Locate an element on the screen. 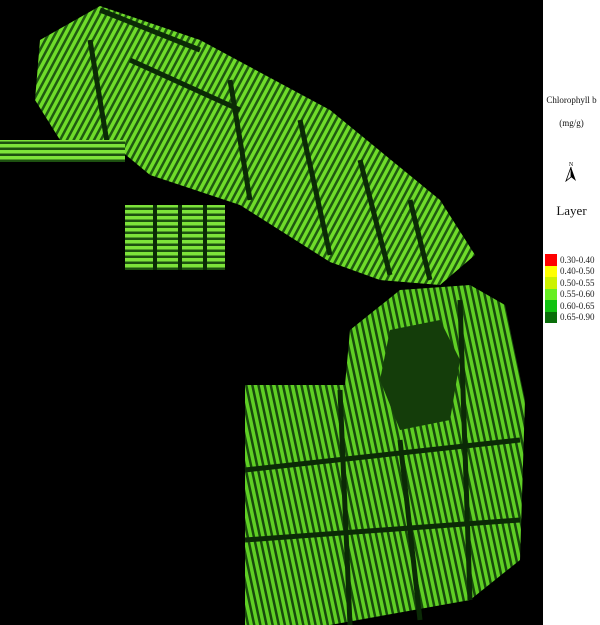 Image resolution: width=600 pixels, height=625 pixels. layer-label: Layer is located at coordinates (571, 210).